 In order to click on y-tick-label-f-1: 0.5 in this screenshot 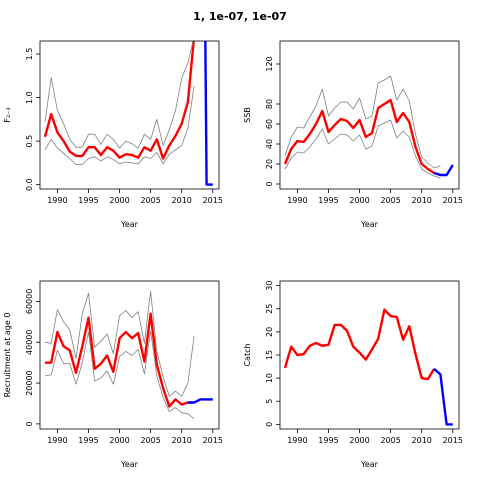, I will do `click(29, 141)`.